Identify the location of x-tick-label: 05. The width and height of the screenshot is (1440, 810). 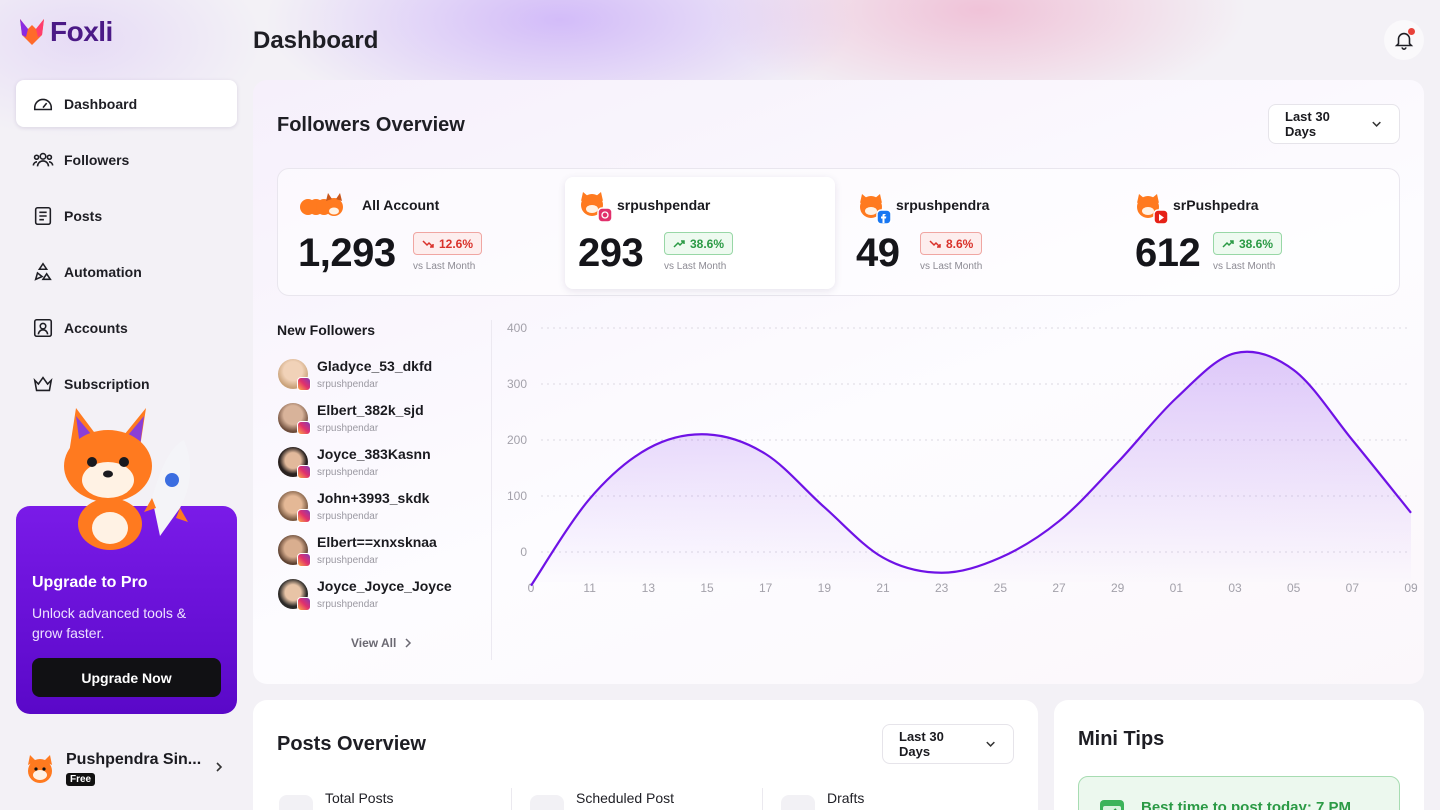
(1294, 588).